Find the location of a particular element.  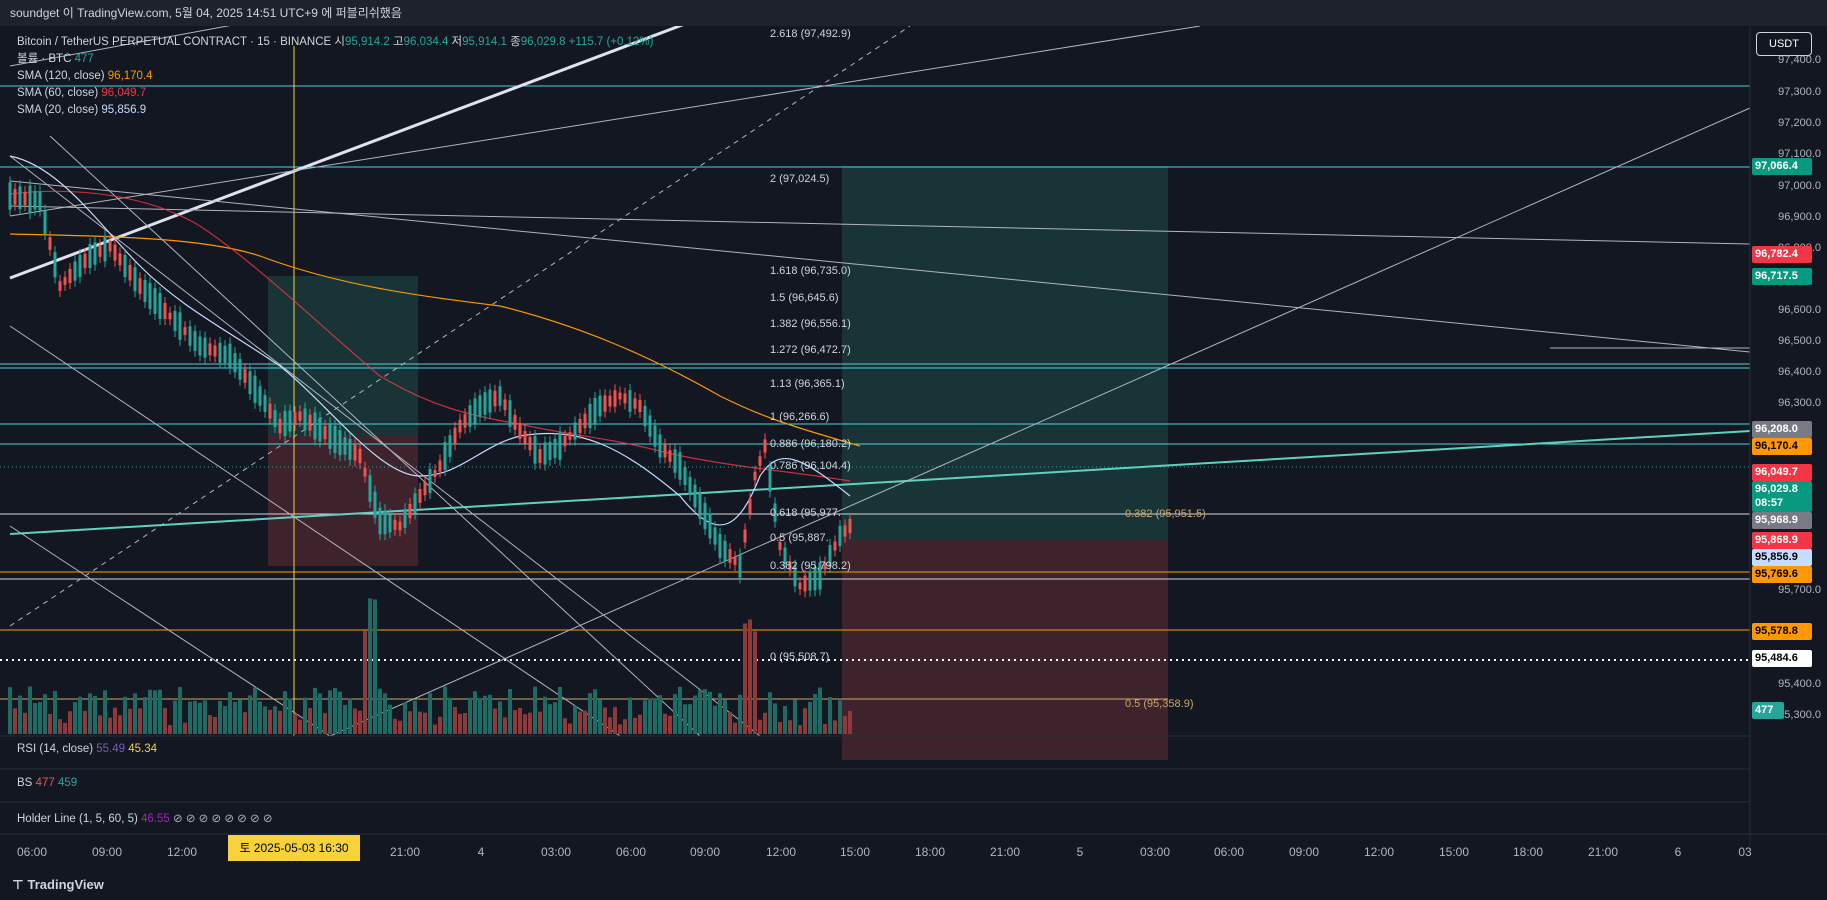

fib-level-label: 0.886 (96,180.2) is located at coordinates (810, 444).